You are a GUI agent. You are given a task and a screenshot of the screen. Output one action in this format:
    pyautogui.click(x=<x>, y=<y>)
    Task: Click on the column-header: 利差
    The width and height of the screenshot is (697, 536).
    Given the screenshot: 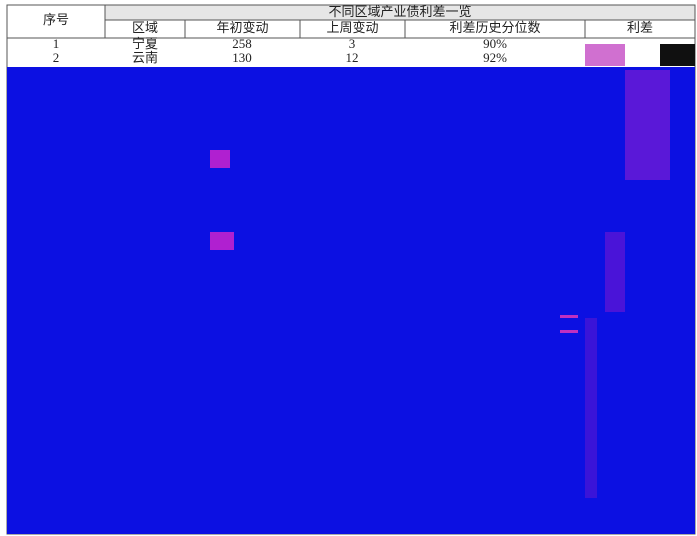 What is the action you would take?
    pyautogui.click(x=640, y=27)
    